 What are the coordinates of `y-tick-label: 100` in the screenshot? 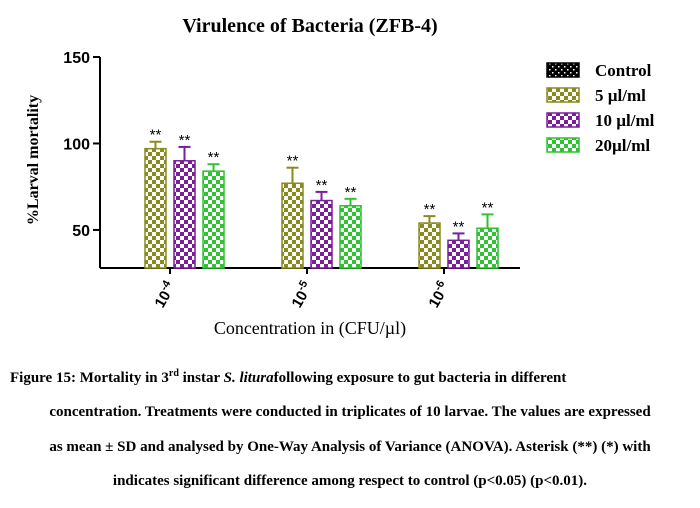 It's located at (76, 144).